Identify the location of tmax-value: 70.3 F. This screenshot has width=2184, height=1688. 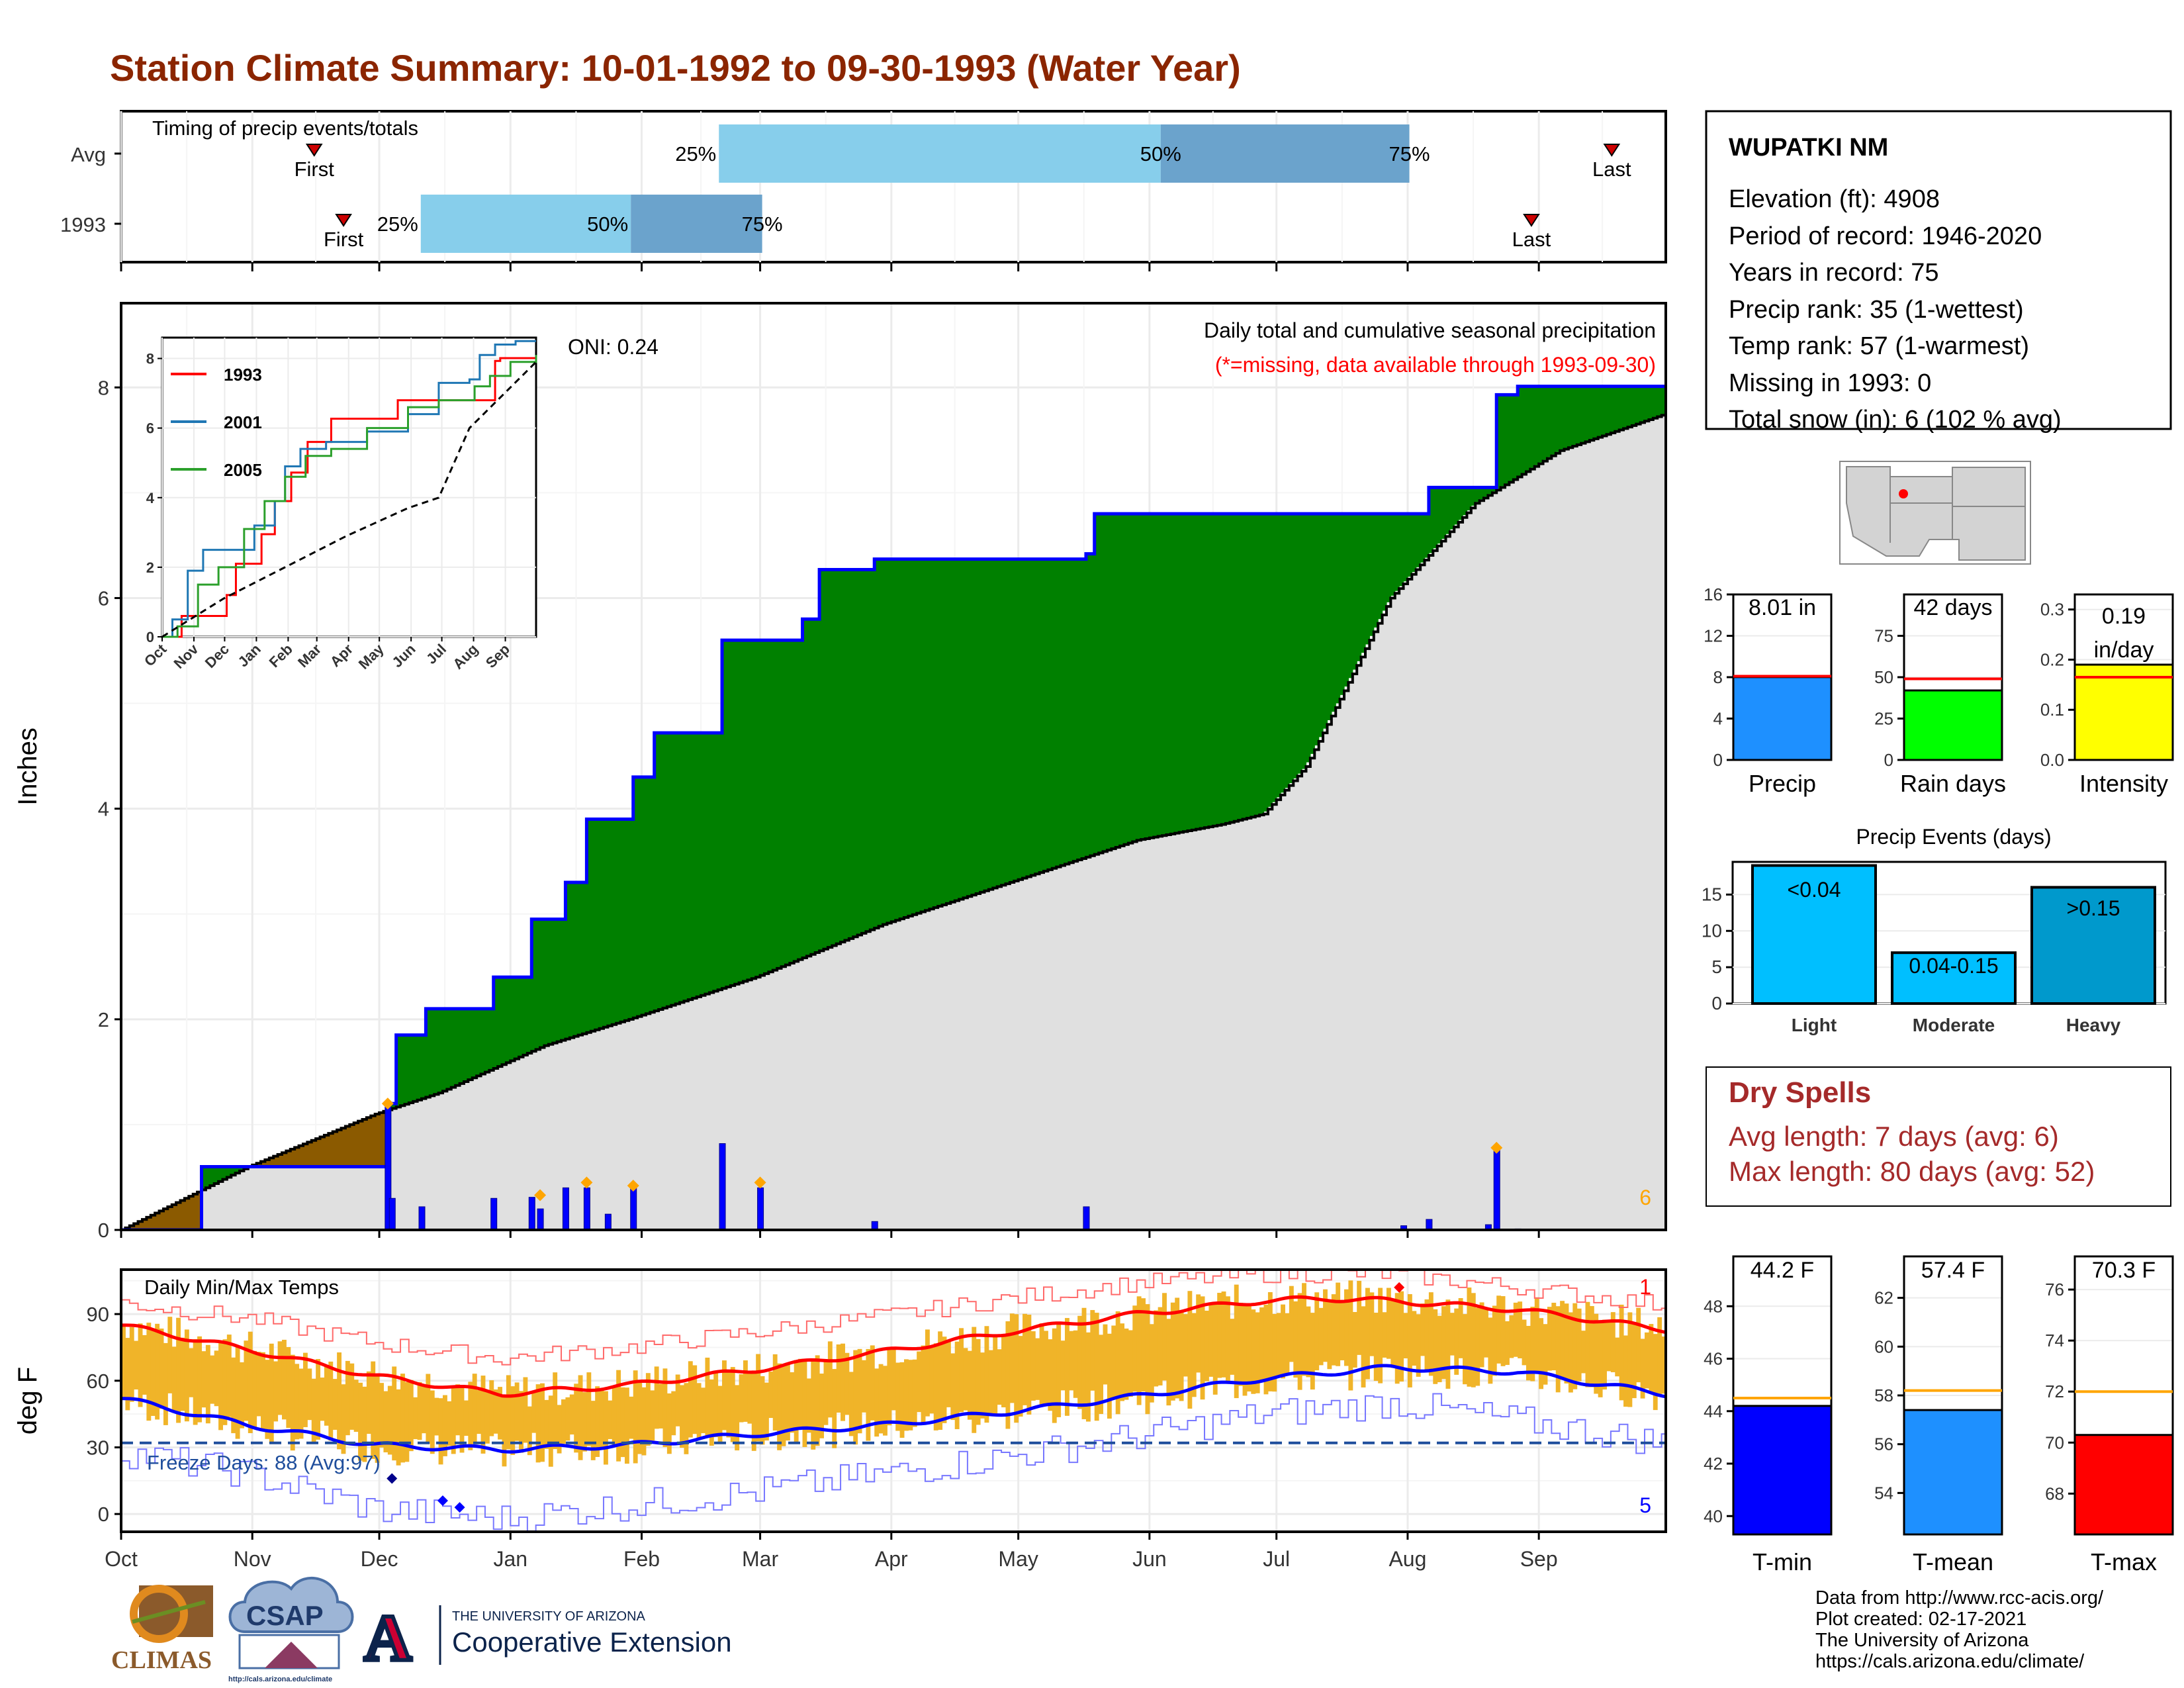
(2124, 1270).